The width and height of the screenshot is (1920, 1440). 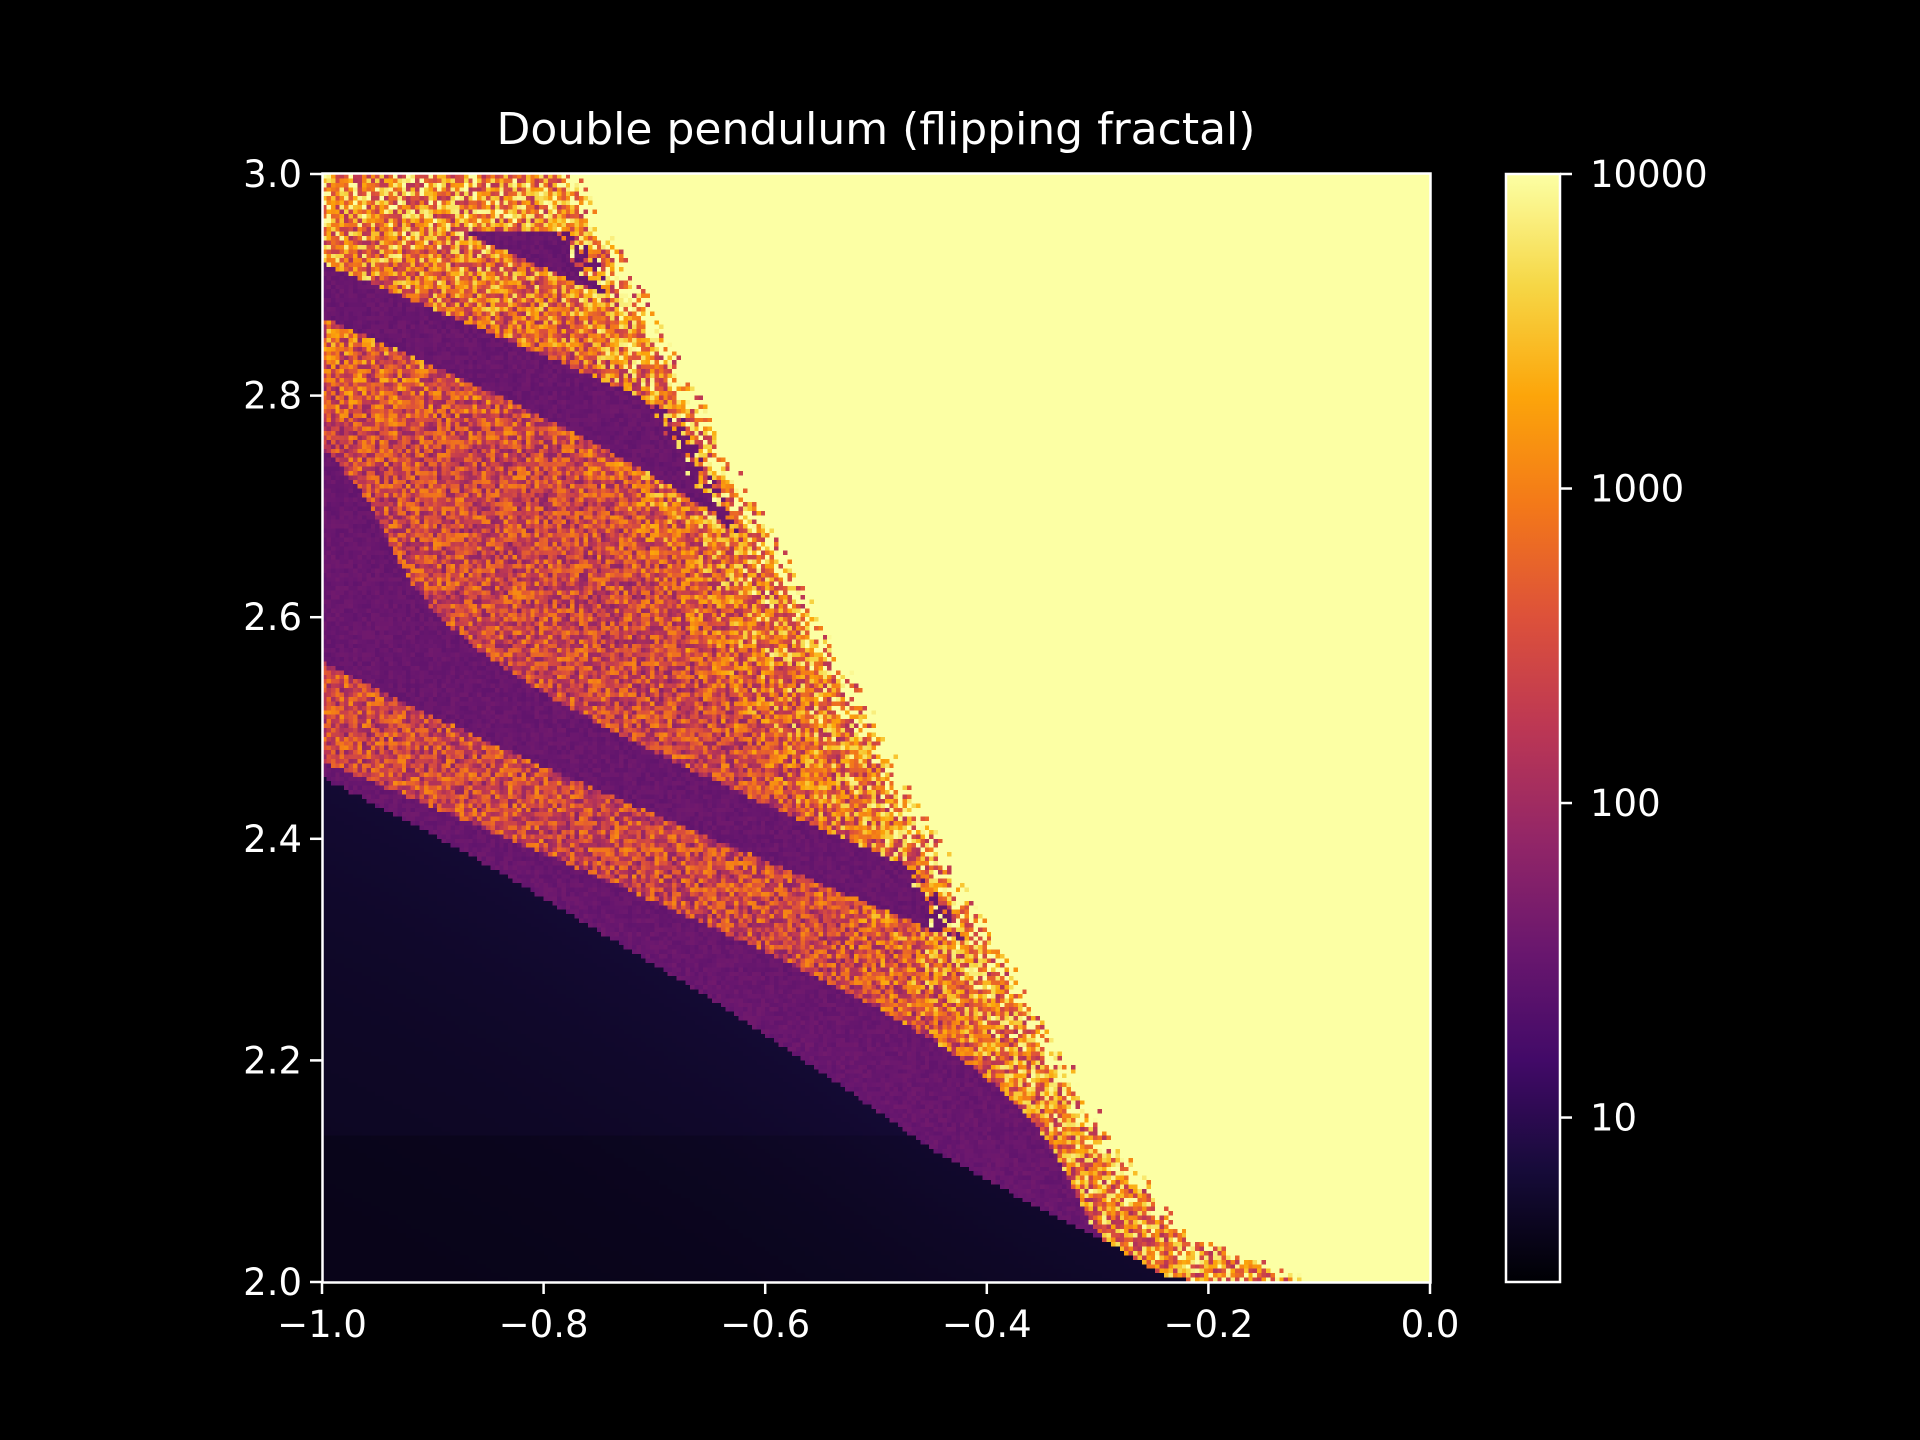 What do you see at coordinates (876, 129) in the screenshot?
I see `chart-title: Double pendulum (flipping fractal)` at bounding box center [876, 129].